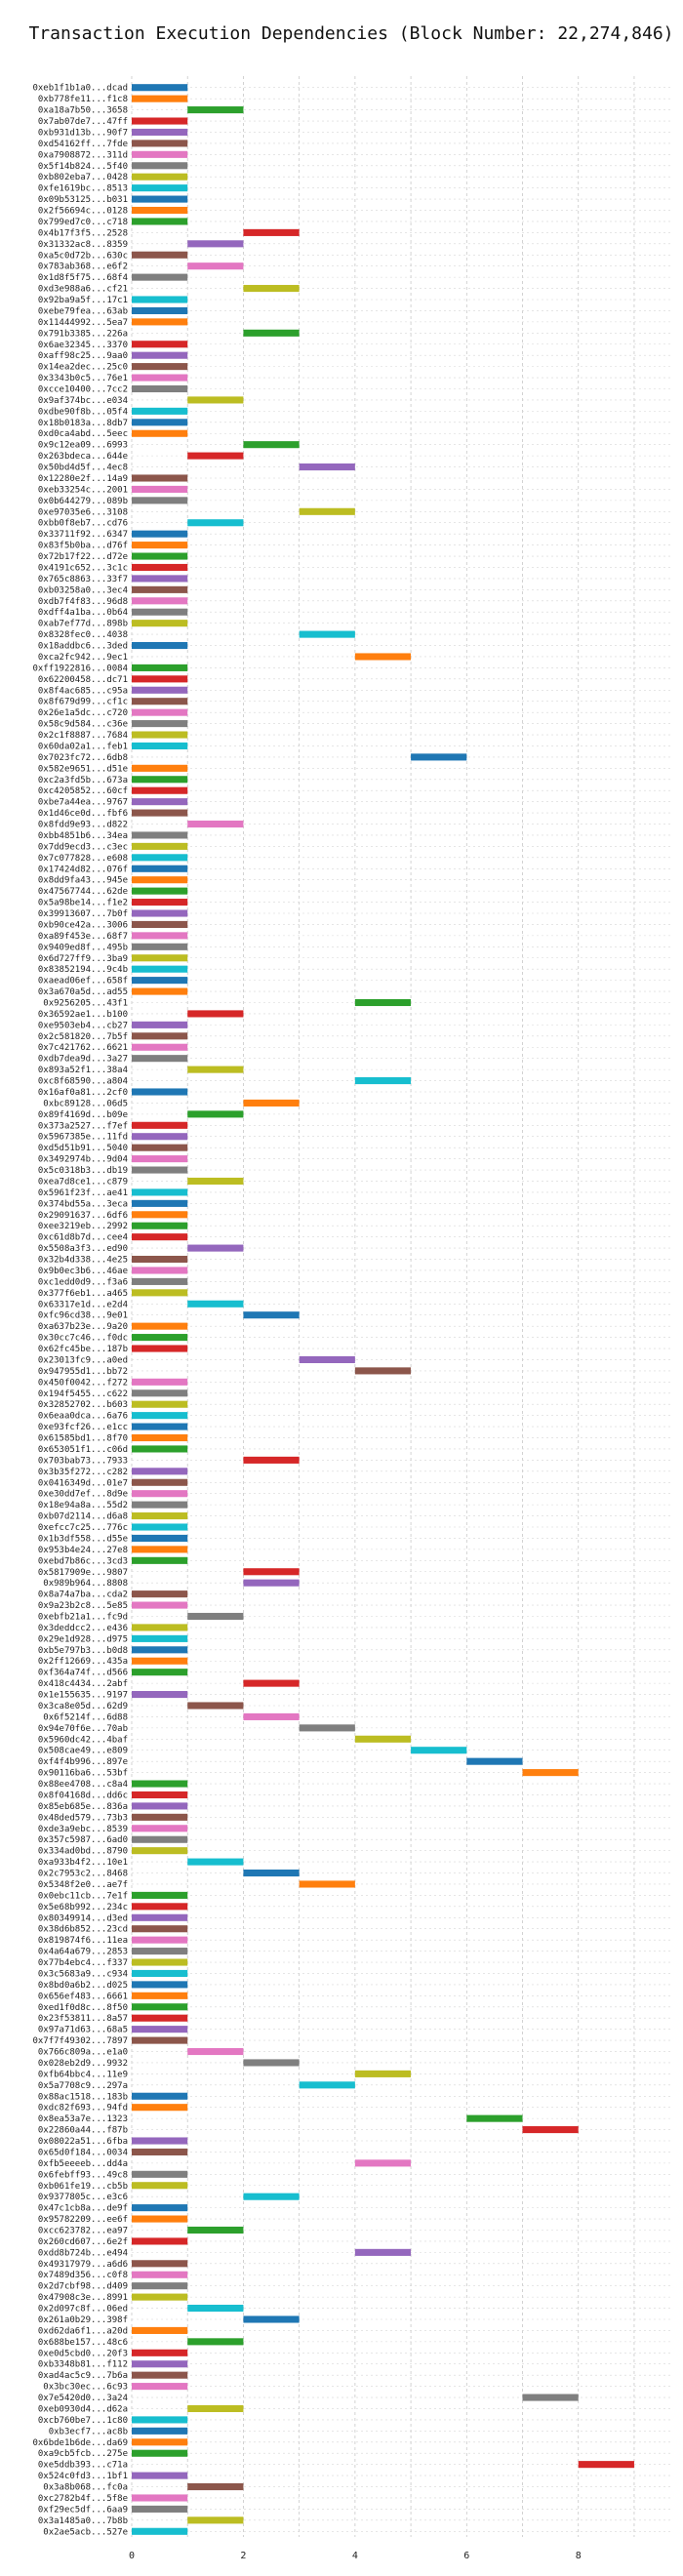  I want to click on y-tick-label: 0xbb0f8eb7...cd76, so click(83, 524).